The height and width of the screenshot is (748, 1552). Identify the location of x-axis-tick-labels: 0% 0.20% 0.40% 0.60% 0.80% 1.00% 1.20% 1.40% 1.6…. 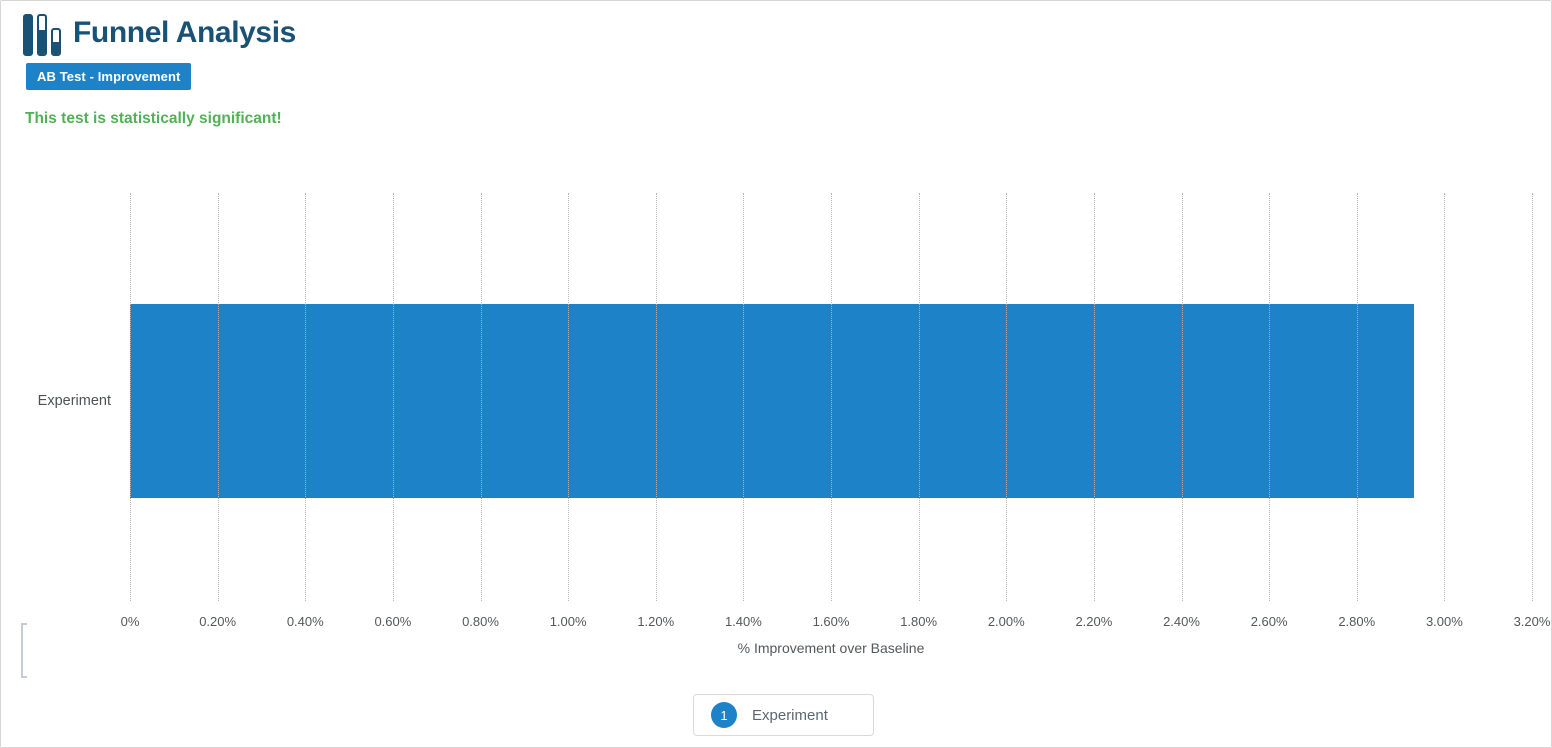
(836, 623).